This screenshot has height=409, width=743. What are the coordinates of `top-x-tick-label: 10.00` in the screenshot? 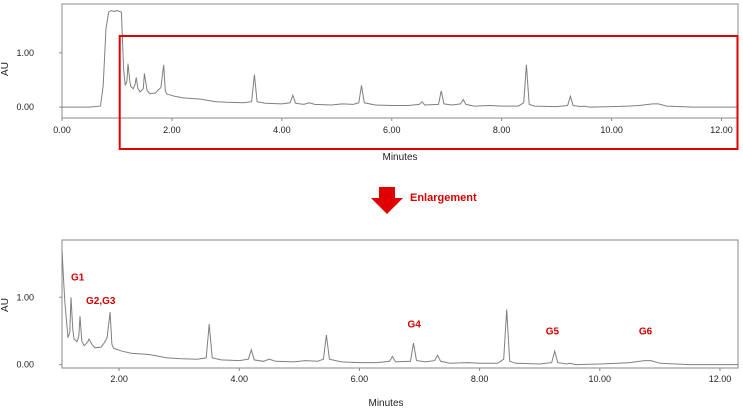 It's located at (611, 130).